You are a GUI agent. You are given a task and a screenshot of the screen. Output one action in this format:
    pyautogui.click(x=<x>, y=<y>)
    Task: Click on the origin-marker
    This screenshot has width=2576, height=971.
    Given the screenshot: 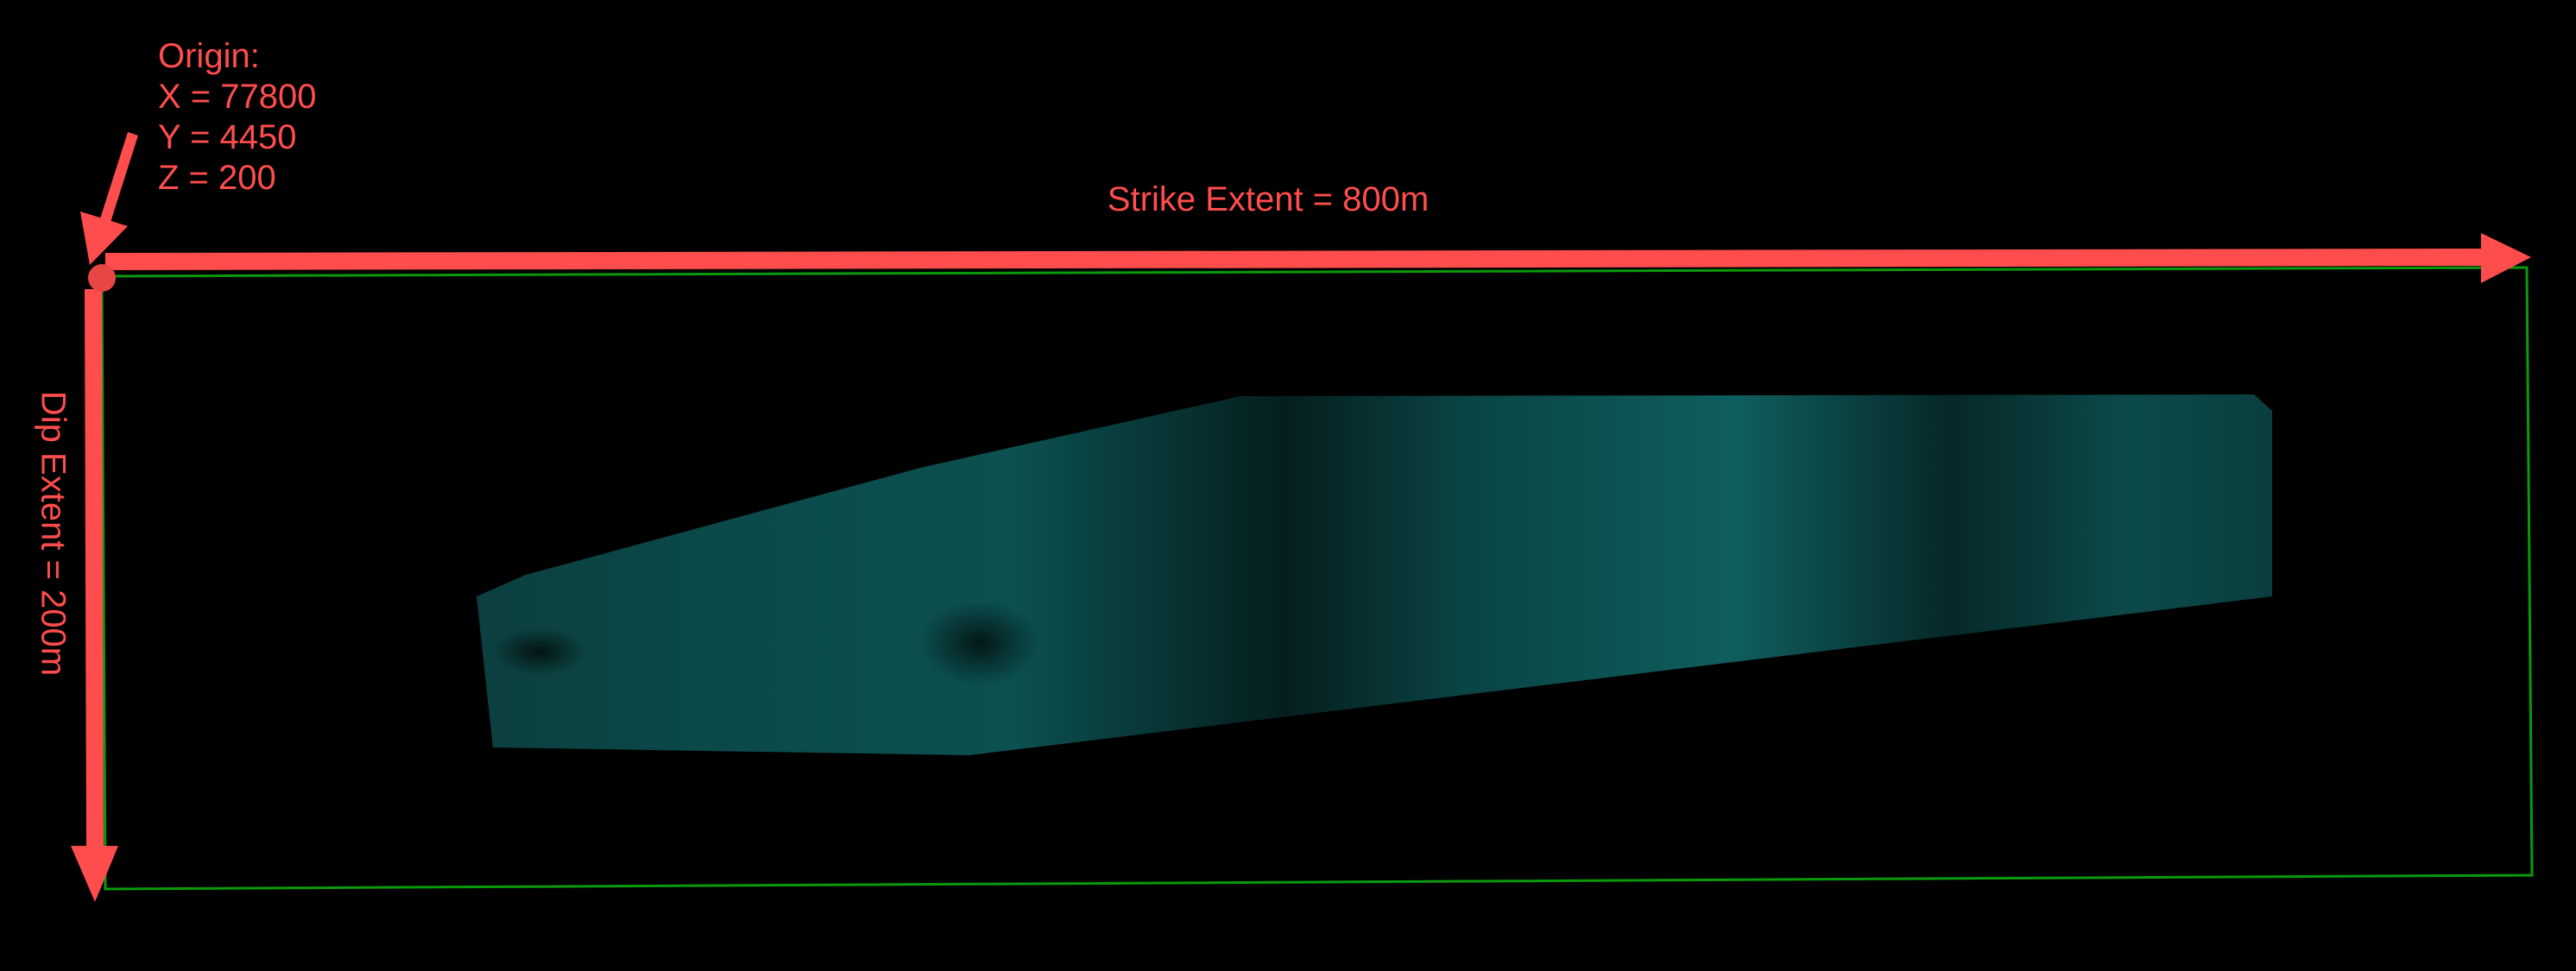 What is the action you would take?
    pyautogui.click(x=102, y=278)
    